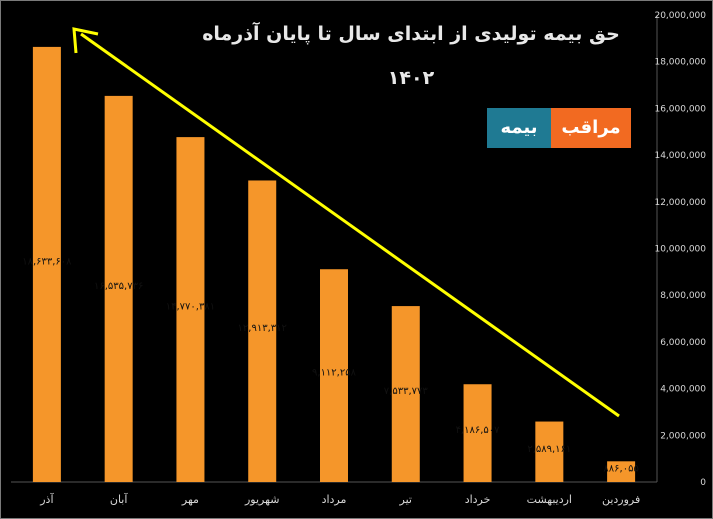 The image size is (713, 519). I want to click on logo: بیمه مراقب, so click(559, 128).